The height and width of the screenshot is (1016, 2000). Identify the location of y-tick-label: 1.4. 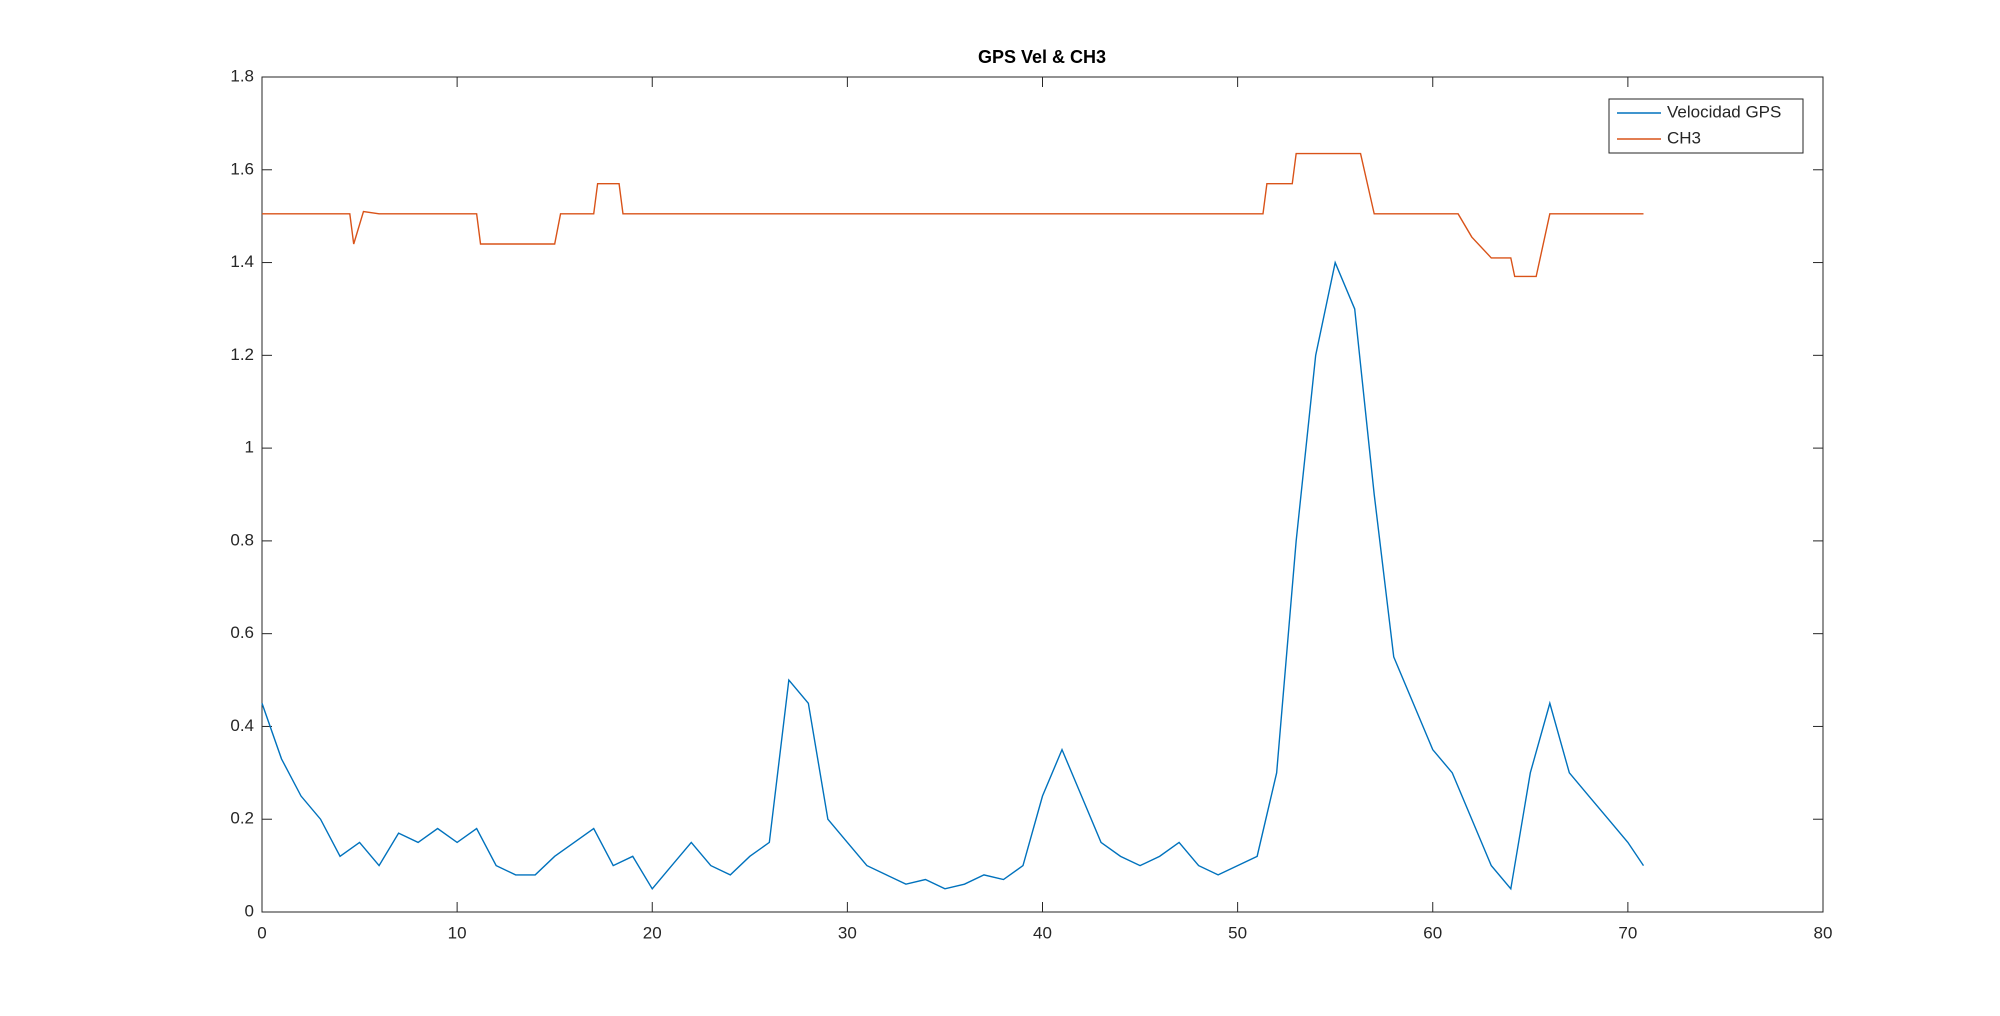
(242, 261).